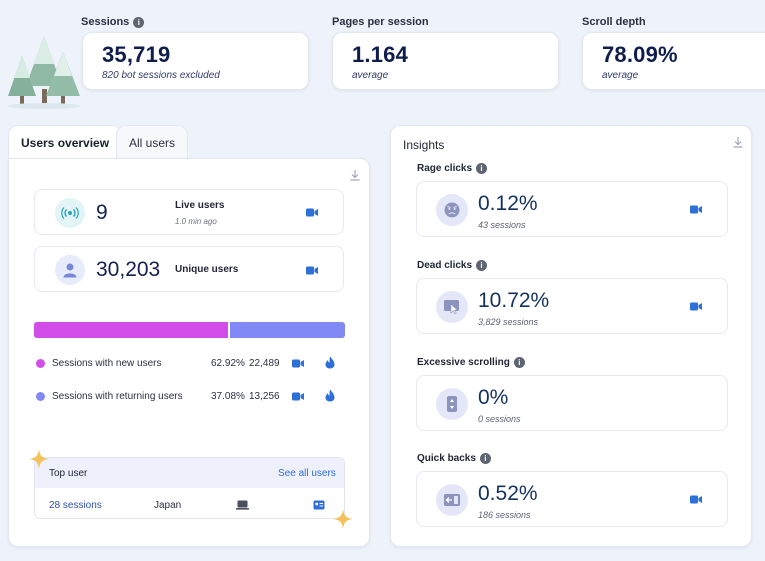 This screenshot has width=765, height=561. I want to click on excessive-scrolling-value: 0%, so click(493, 397).